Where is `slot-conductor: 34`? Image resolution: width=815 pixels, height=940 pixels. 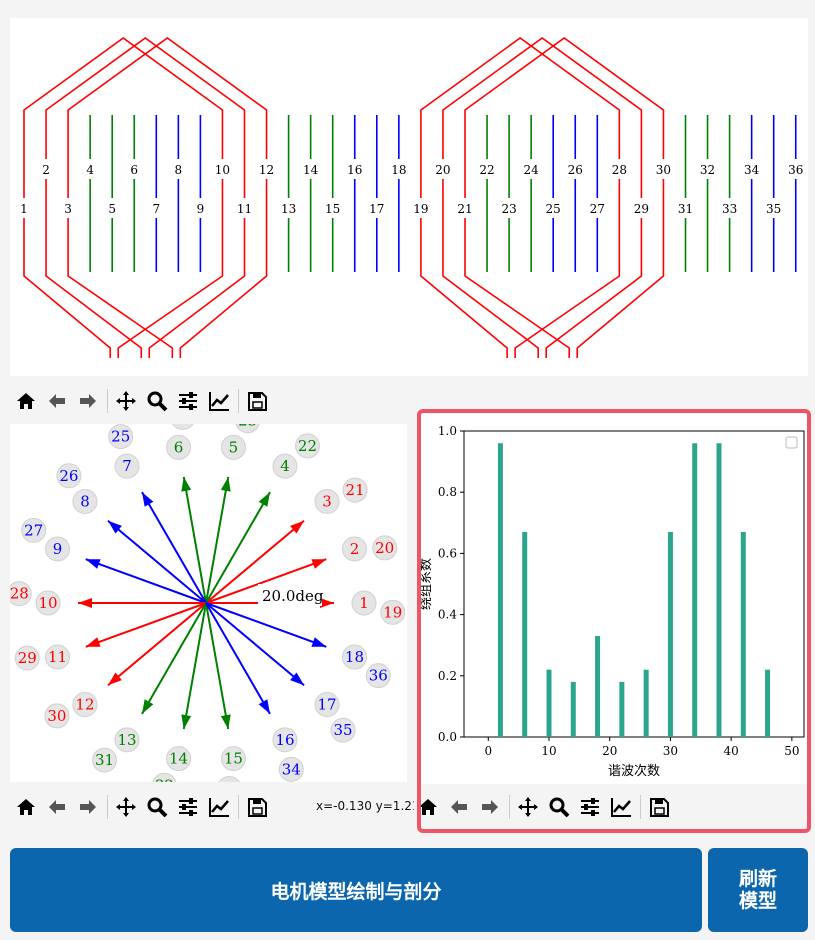
slot-conductor: 34 is located at coordinates (752, 193).